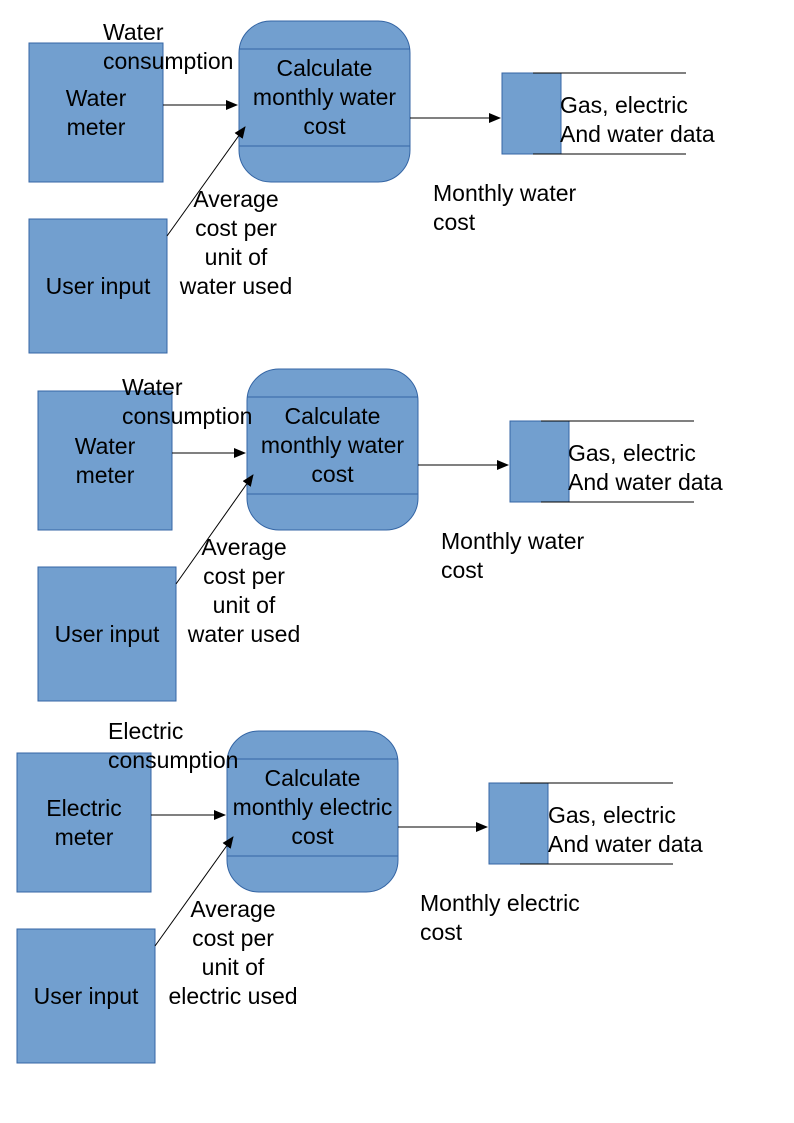 The width and height of the screenshot is (794, 1123). I want to click on electric-meter-label: Electric meter, so click(84, 822).